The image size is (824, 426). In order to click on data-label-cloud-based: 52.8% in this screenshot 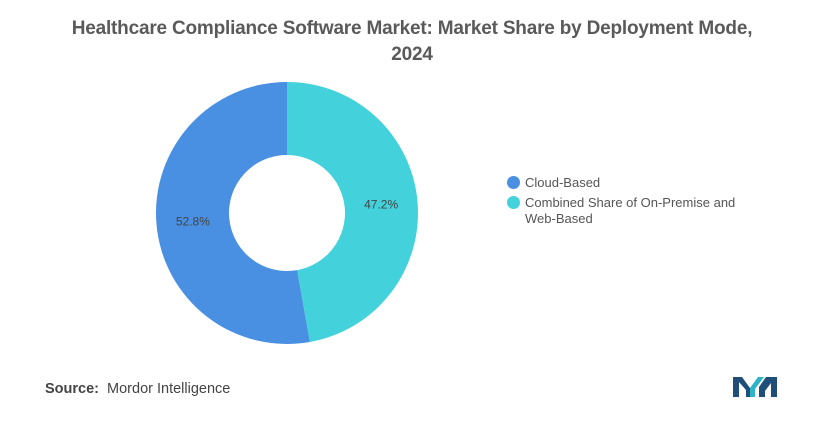, I will do `click(193, 221)`.